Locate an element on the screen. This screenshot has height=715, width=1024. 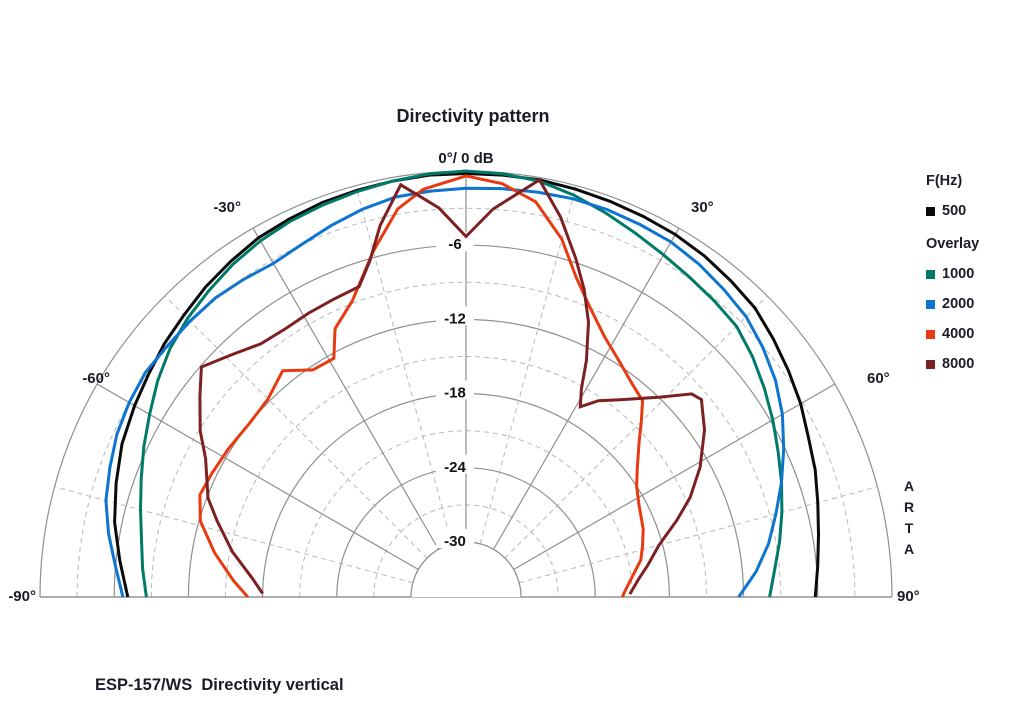
grid-radial-dashed--45 is located at coordinates (296, 427).